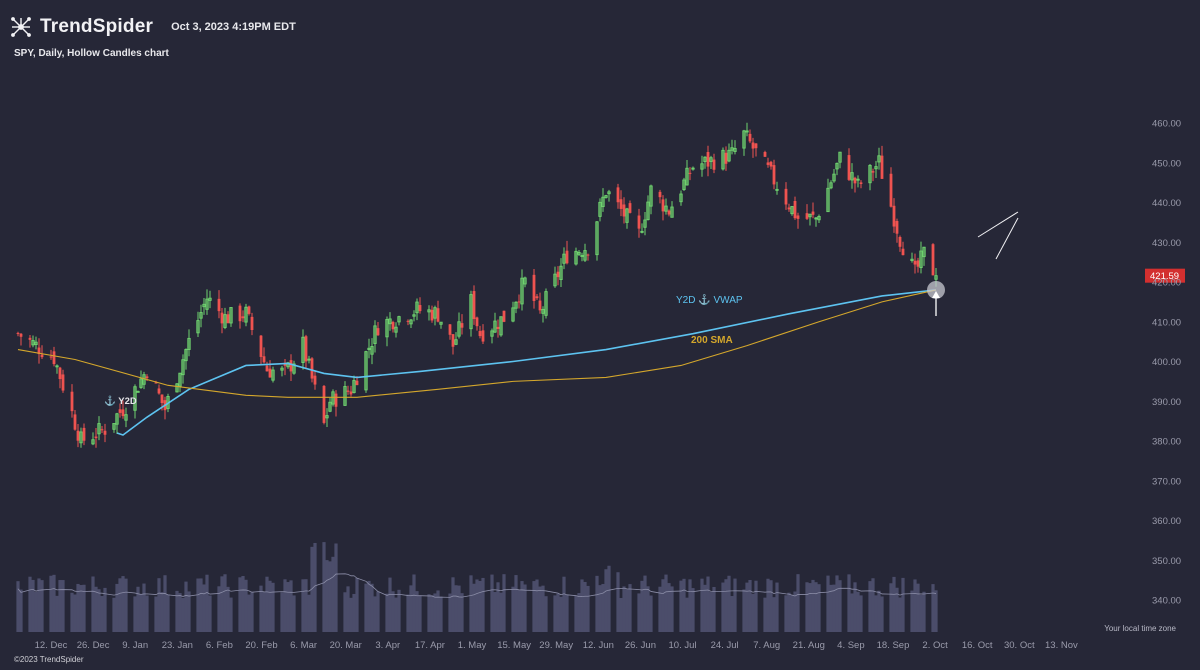  Describe the element at coordinates (936, 289) in the screenshot. I see `price-circle-marker` at that location.